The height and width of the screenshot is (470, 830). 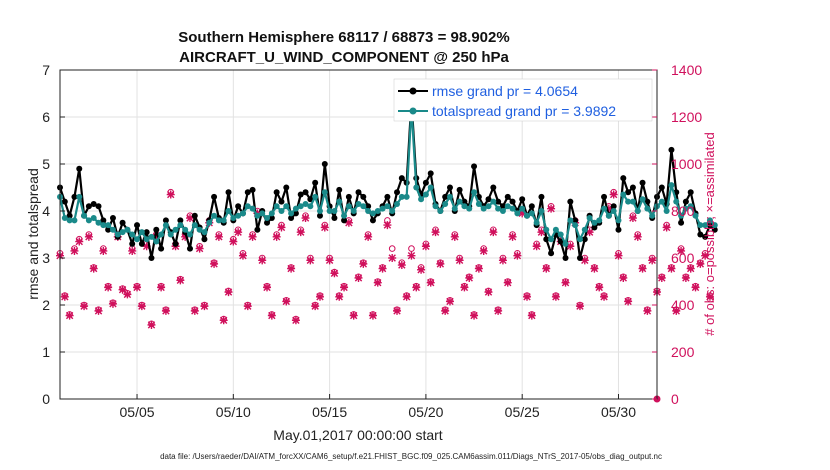 I want to click on legend-label-spread: totalspread grand pr = 3.9892, so click(x=524, y=111).